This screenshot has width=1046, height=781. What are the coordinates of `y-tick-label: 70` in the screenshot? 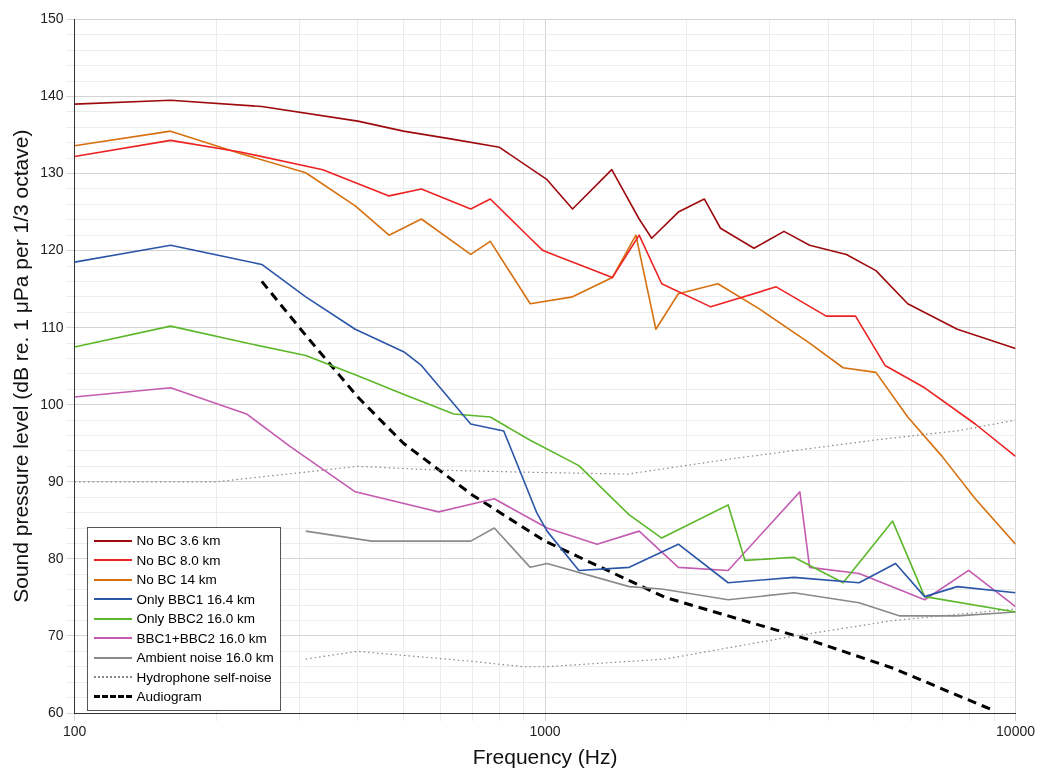 It's located at (55, 634).